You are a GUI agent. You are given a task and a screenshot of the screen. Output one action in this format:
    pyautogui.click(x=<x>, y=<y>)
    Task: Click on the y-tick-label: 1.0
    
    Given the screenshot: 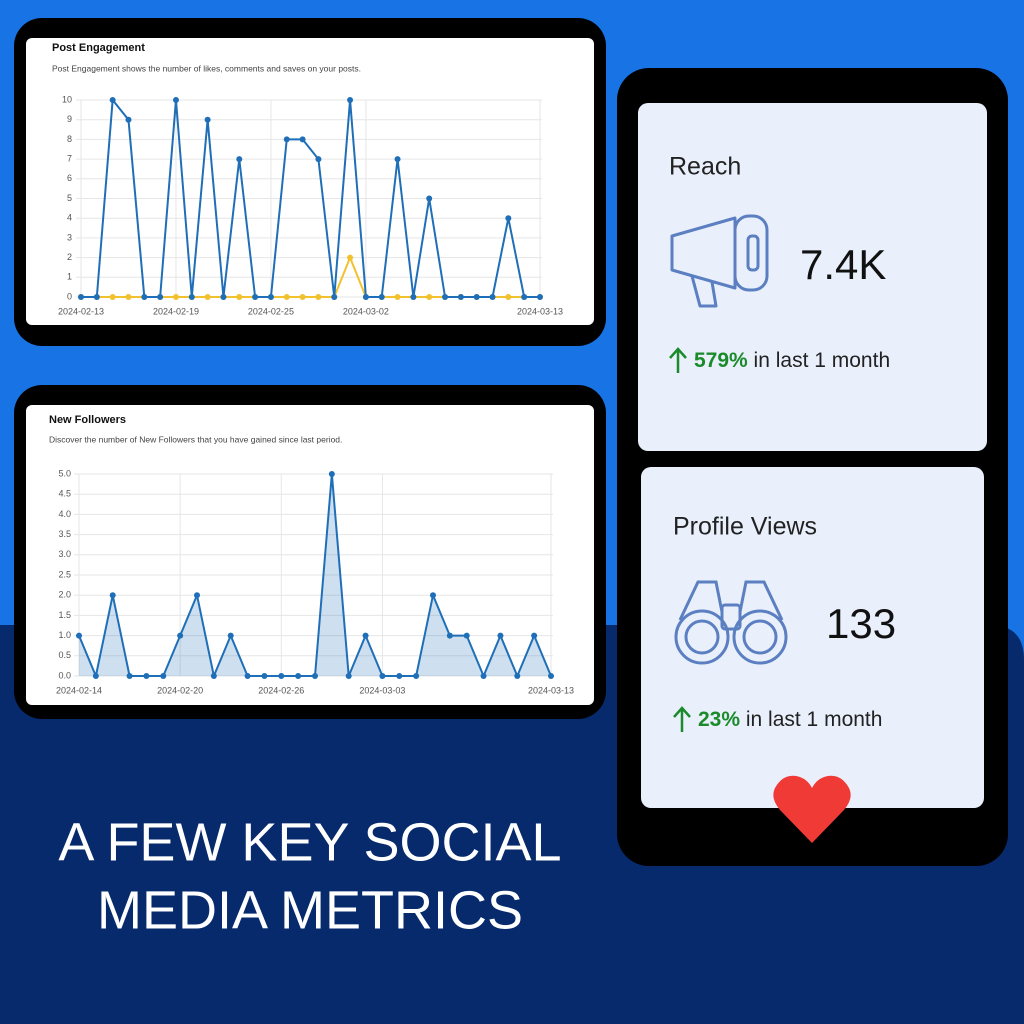 What is the action you would take?
    pyautogui.click(x=64, y=635)
    